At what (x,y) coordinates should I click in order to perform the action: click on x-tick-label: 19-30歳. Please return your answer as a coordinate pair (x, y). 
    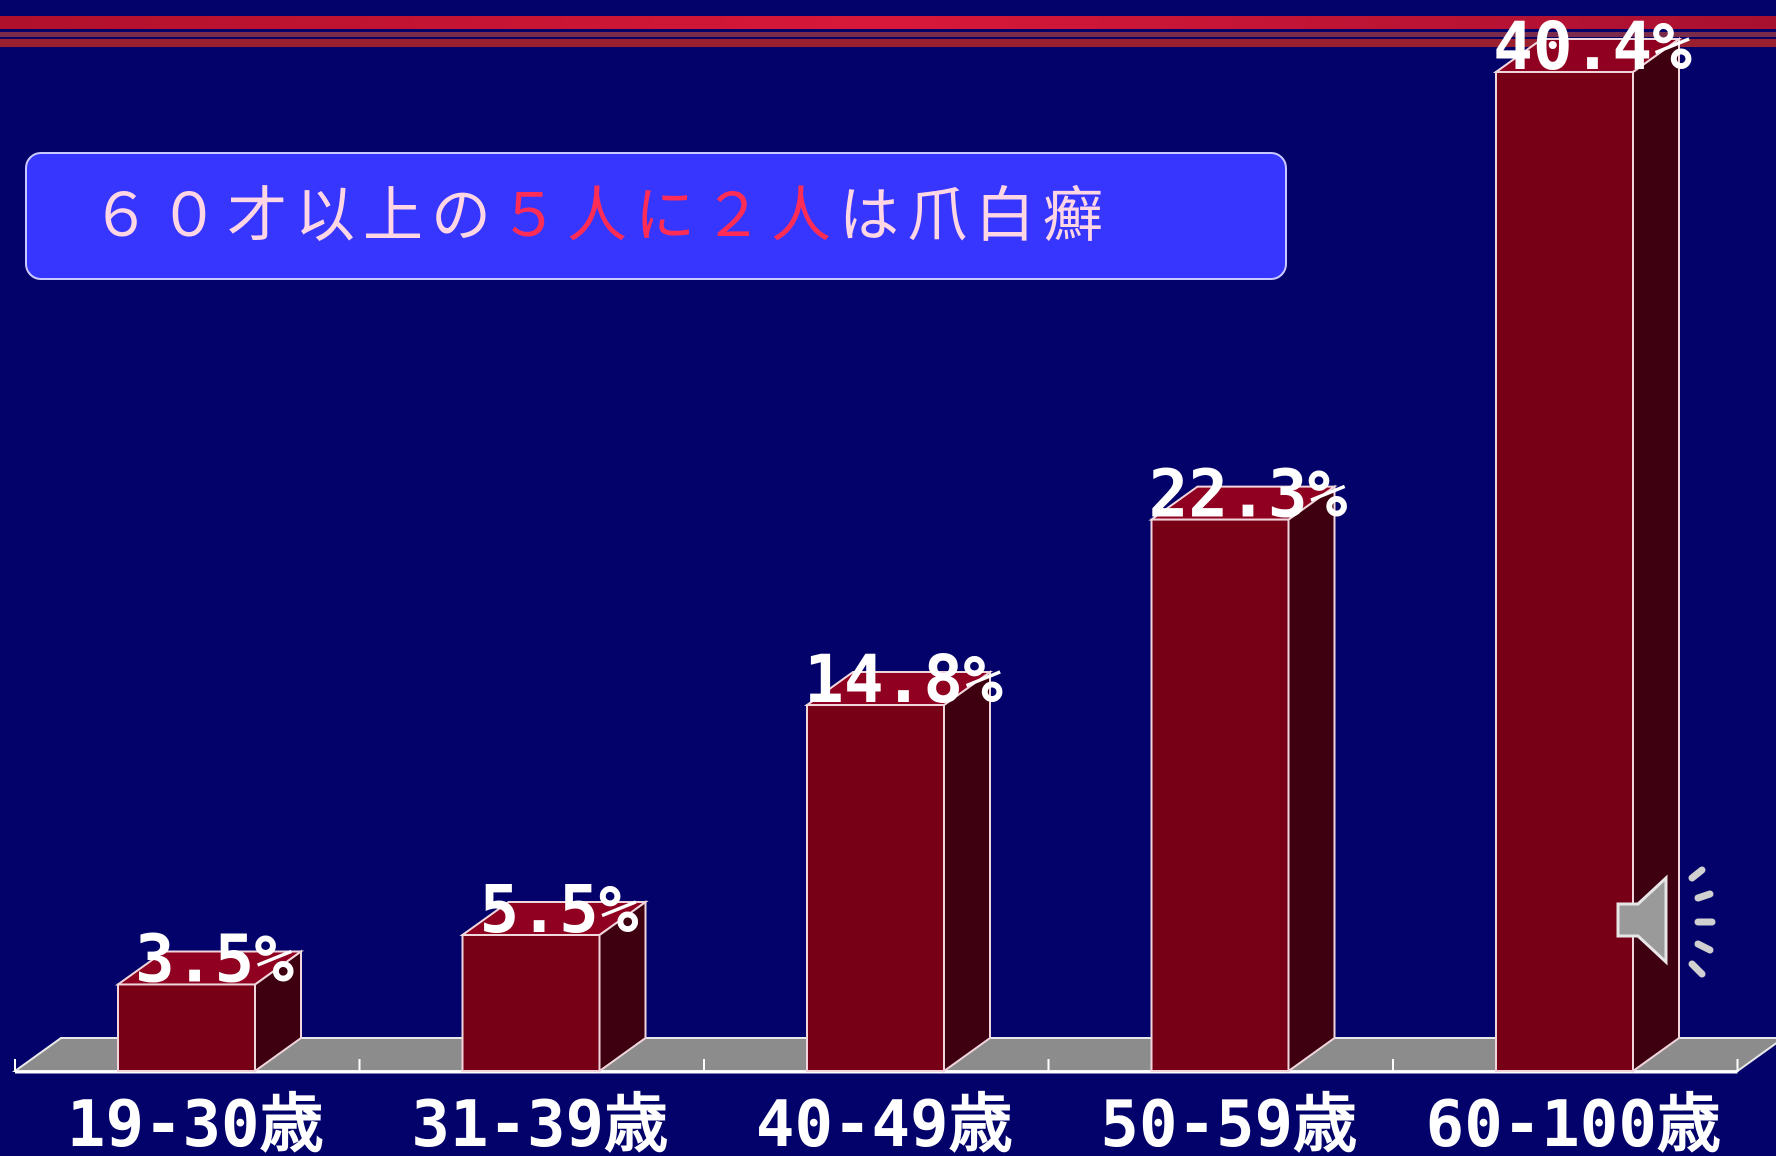
    Looking at the image, I should click on (195, 1122).